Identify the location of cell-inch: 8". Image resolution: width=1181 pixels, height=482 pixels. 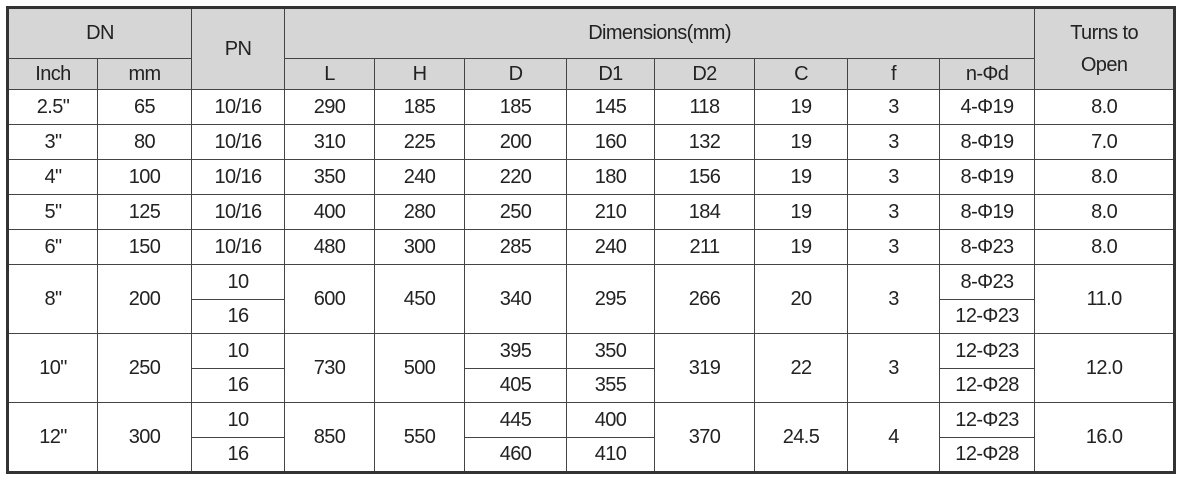
(52, 299).